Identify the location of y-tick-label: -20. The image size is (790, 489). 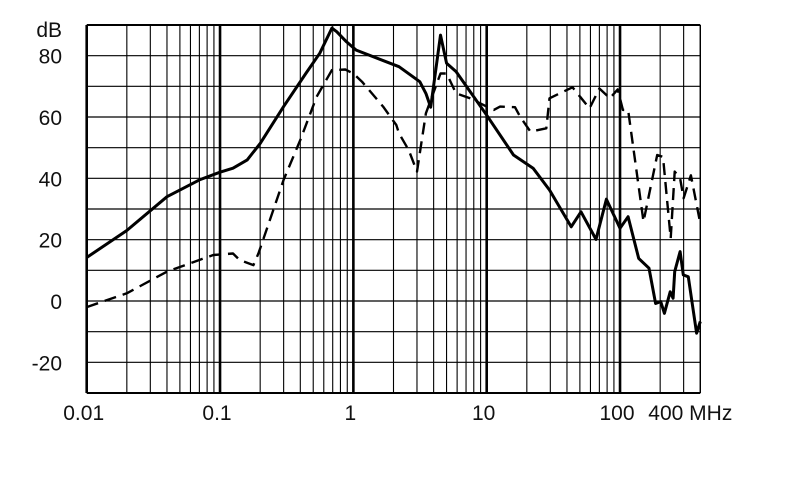
(47, 363).